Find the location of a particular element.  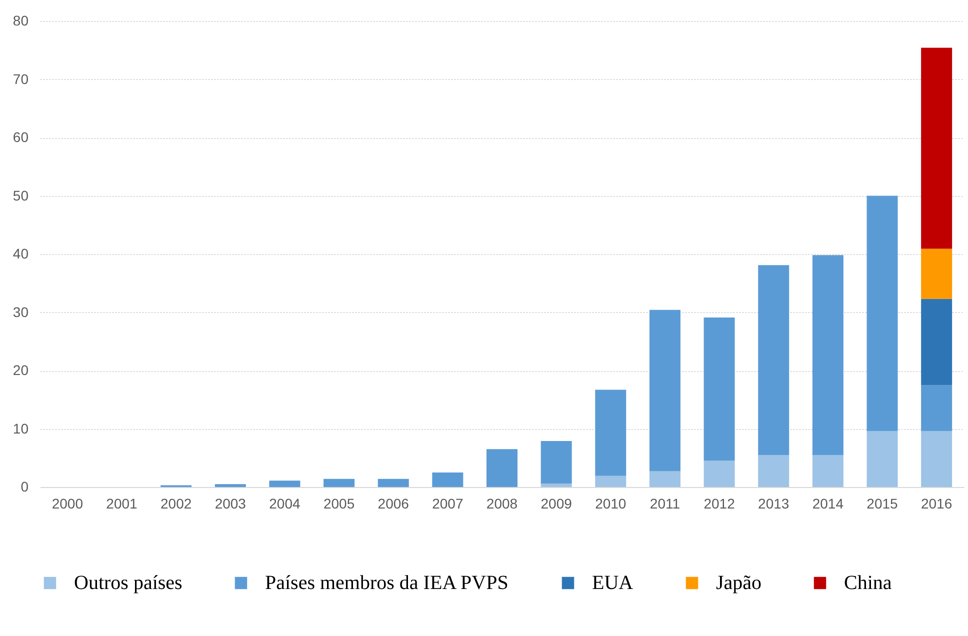

legend-label: Japão is located at coordinates (739, 583).